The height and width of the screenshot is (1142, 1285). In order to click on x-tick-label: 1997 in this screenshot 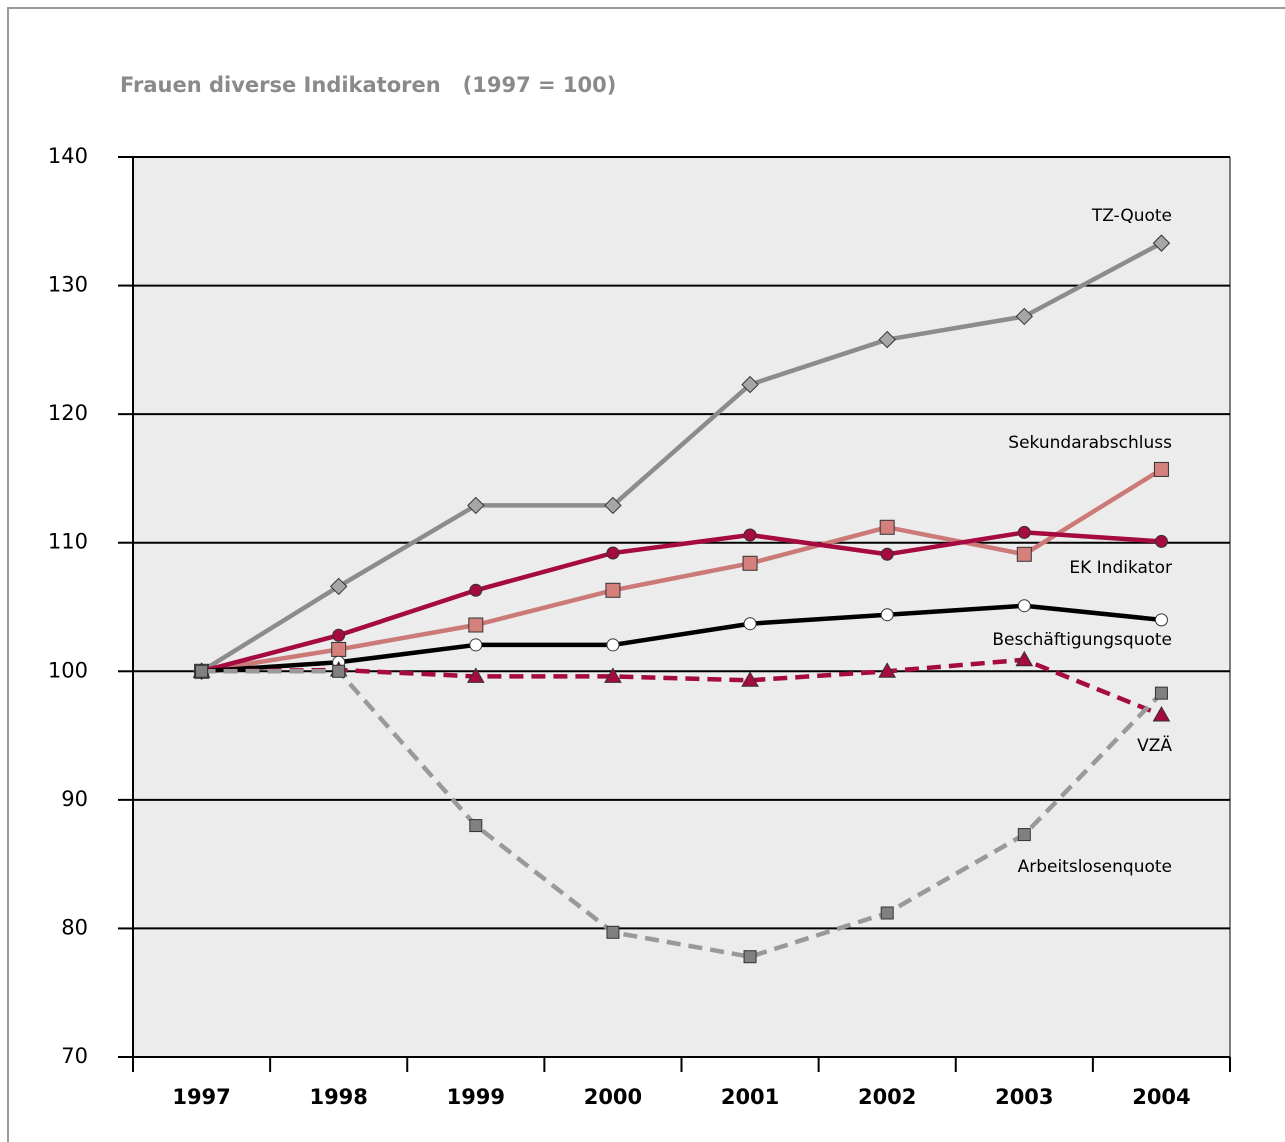, I will do `click(201, 1097)`.